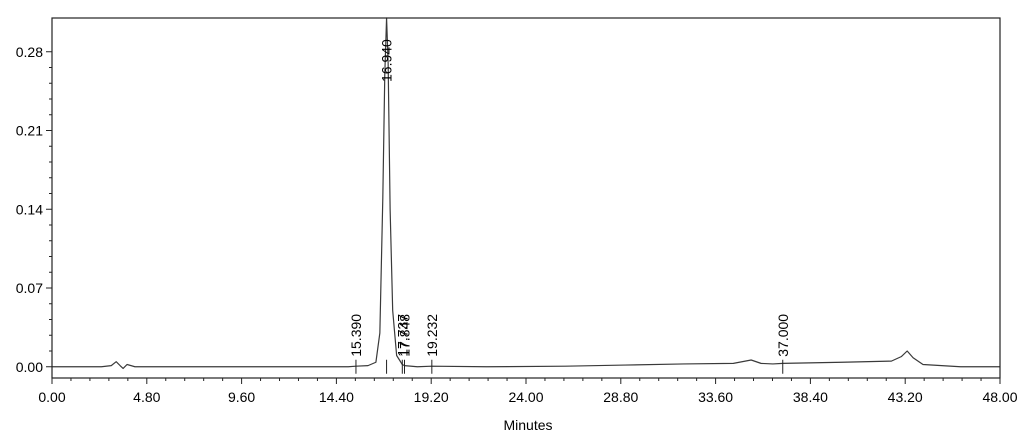 The width and height of the screenshot is (1027, 435). Describe the element at coordinates (29, 131) in the screenshot. I see `y-tick-label: 0.21` at that location.